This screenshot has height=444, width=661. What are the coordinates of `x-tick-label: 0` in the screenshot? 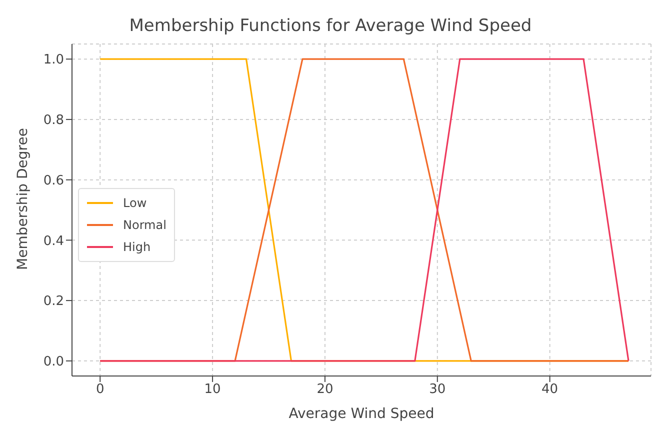 It's located at (100, 390).